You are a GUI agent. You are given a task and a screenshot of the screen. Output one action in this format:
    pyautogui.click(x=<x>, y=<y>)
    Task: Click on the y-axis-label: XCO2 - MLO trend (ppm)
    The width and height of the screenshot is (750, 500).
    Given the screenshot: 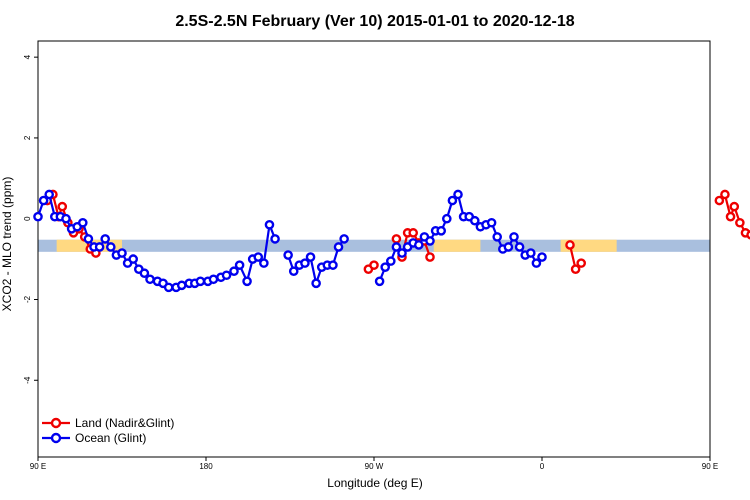 What is the action you would take?
    pyautogui.click(x=7, y=244)
    